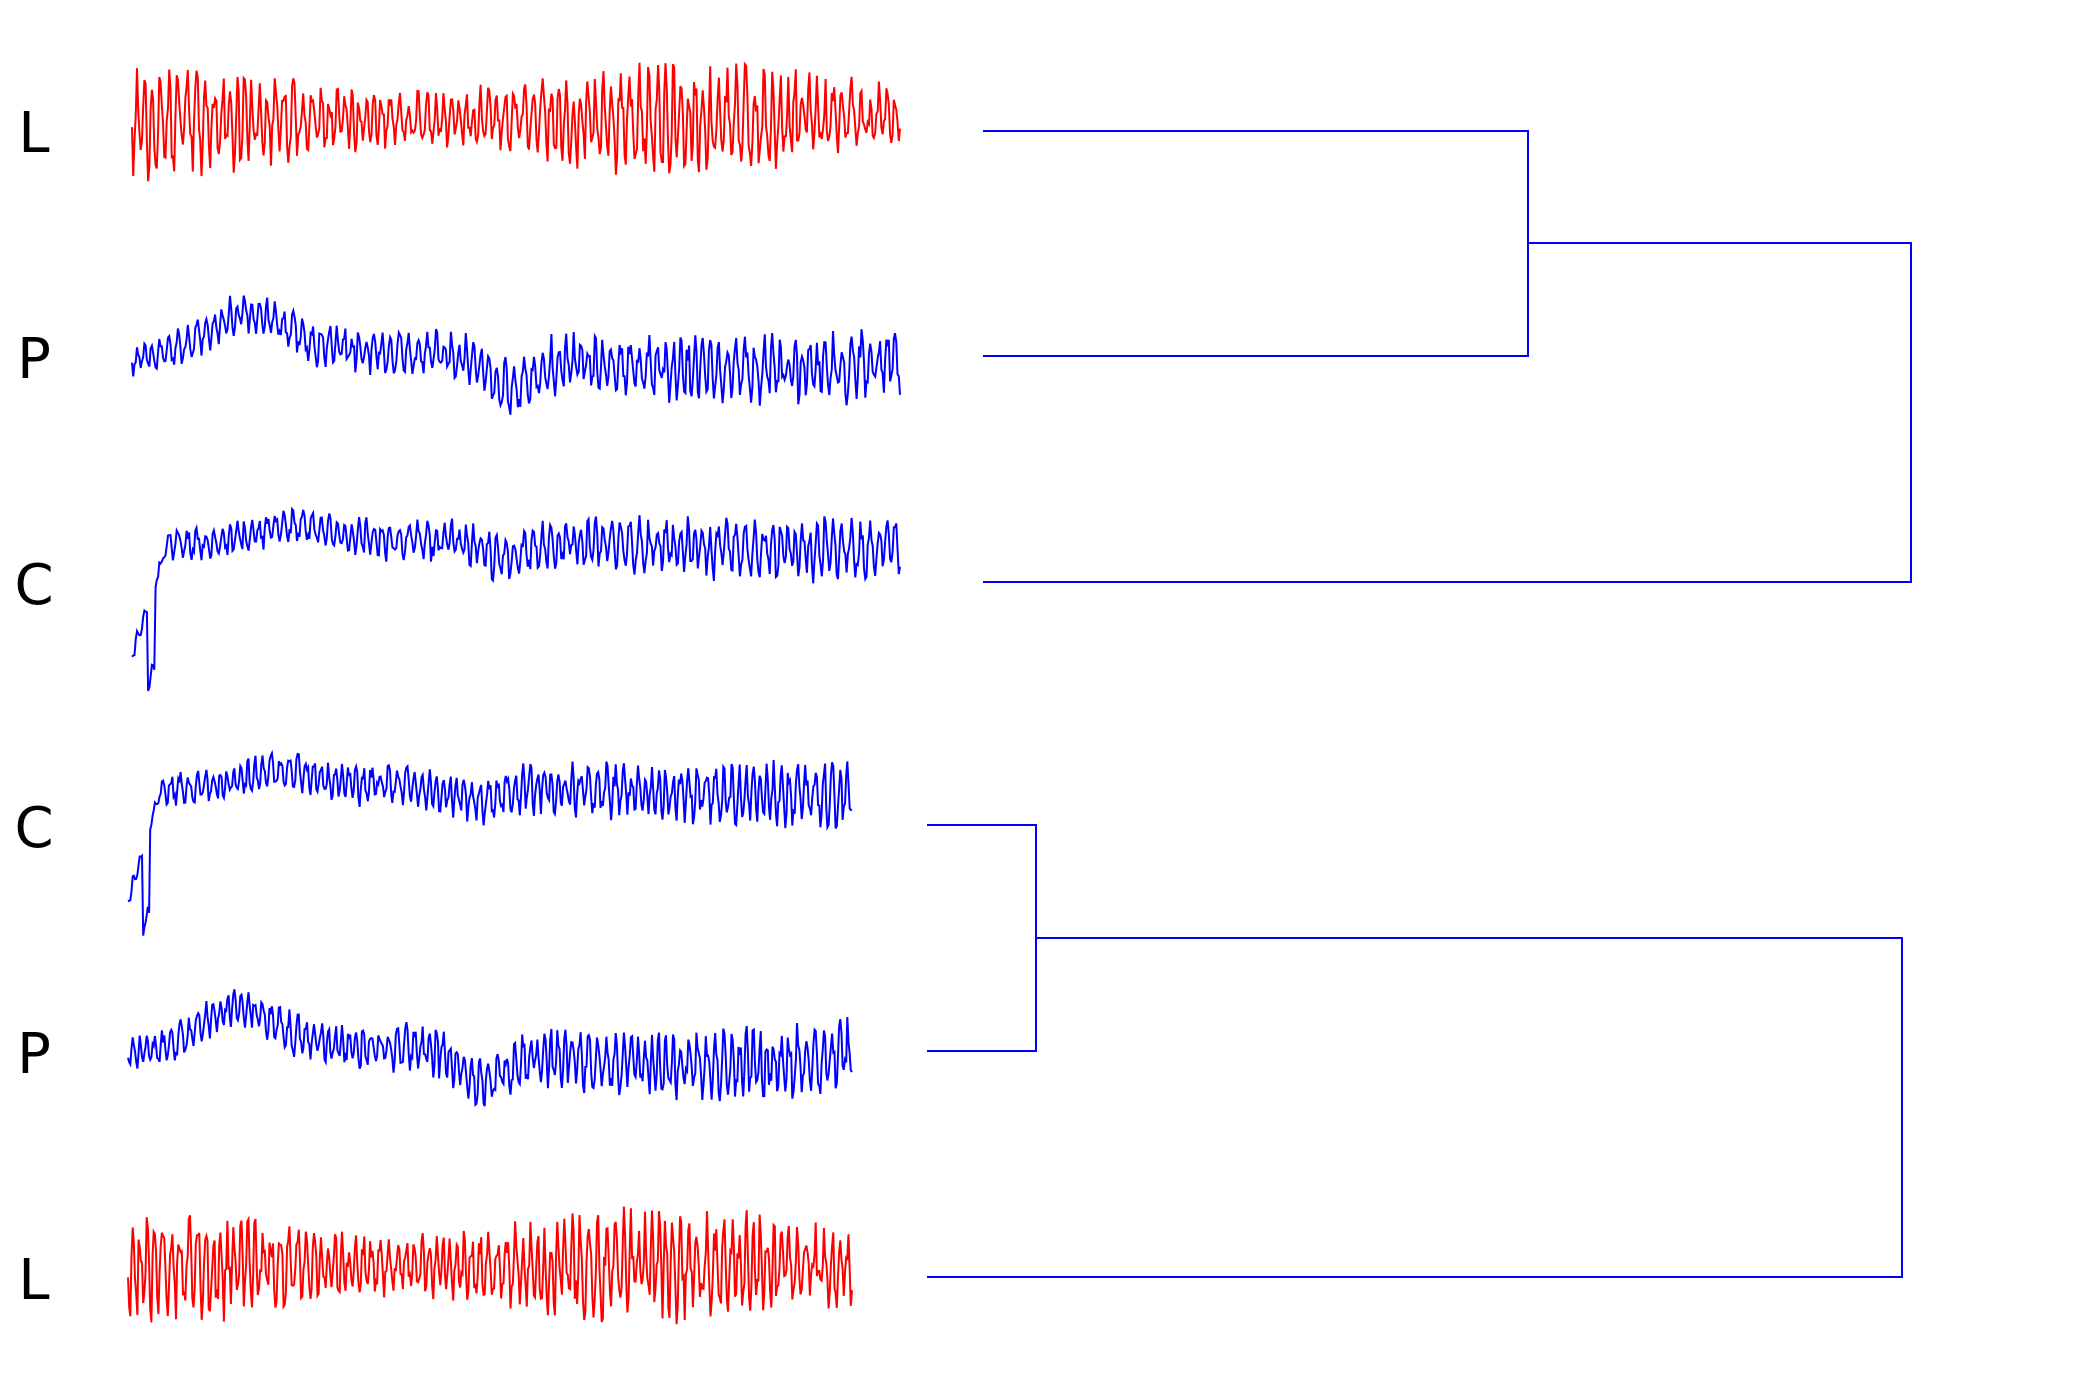  I want to click on leaf-label-bottom-2: L, so click(33, 1280).